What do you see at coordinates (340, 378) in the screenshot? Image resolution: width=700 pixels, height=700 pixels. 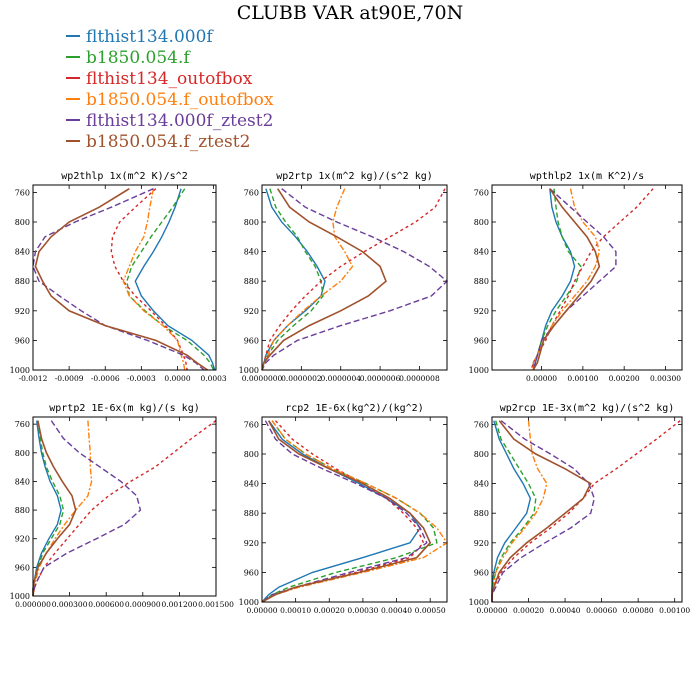 I see `x-tick-label: 0.0000004` at bounding box center [340, 378].